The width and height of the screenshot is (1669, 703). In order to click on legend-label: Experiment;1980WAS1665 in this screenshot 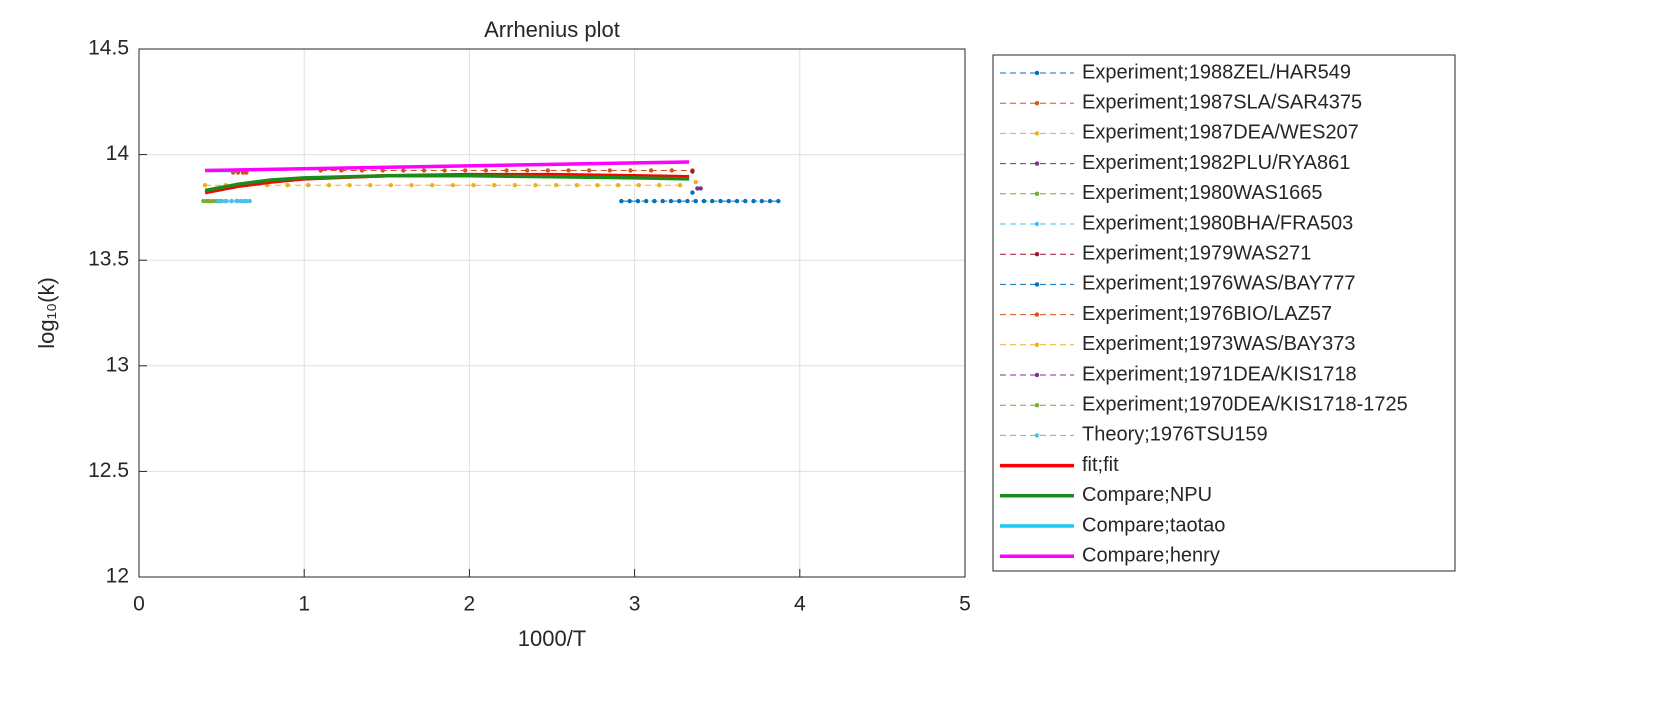, I will do `click(1202, 193)`.